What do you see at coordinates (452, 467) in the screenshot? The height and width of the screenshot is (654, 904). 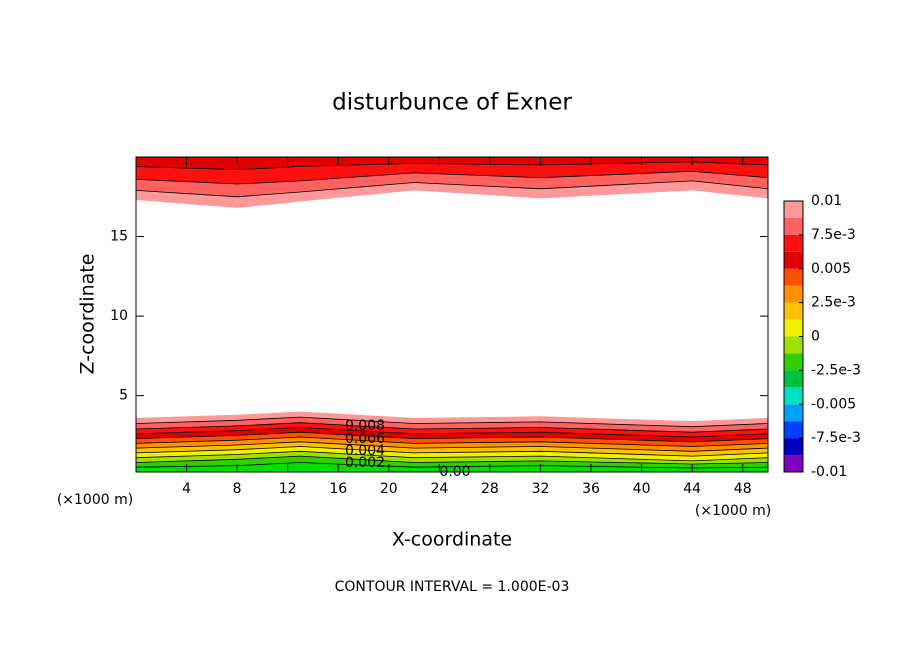 I see `contour-band` at bounding box center [452, 467].